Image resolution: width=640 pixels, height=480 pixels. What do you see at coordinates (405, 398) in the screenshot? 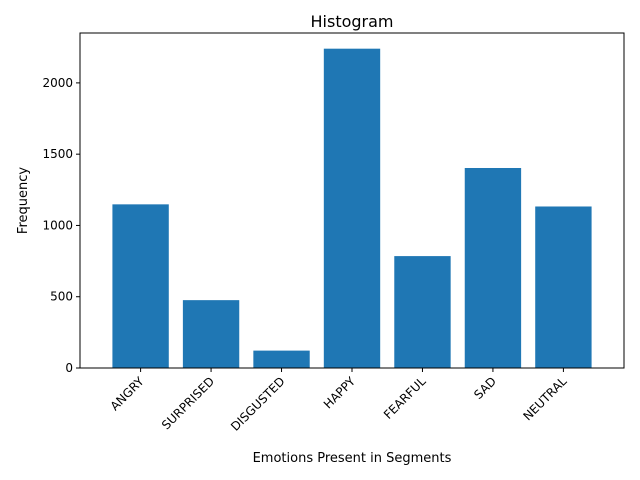
I see `x-tick-label-fearful: FEARFUL` at bounding box center [405, 398].